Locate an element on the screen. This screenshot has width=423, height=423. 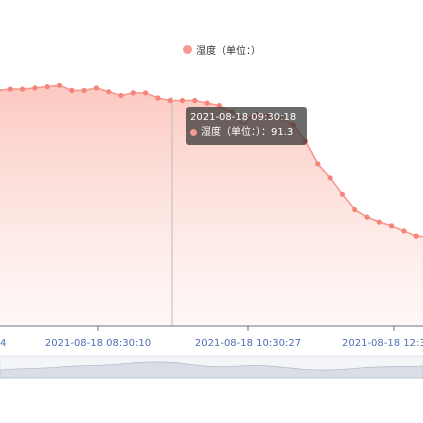
legend: 湿度（单位：） is located at coordinates (222, 49).